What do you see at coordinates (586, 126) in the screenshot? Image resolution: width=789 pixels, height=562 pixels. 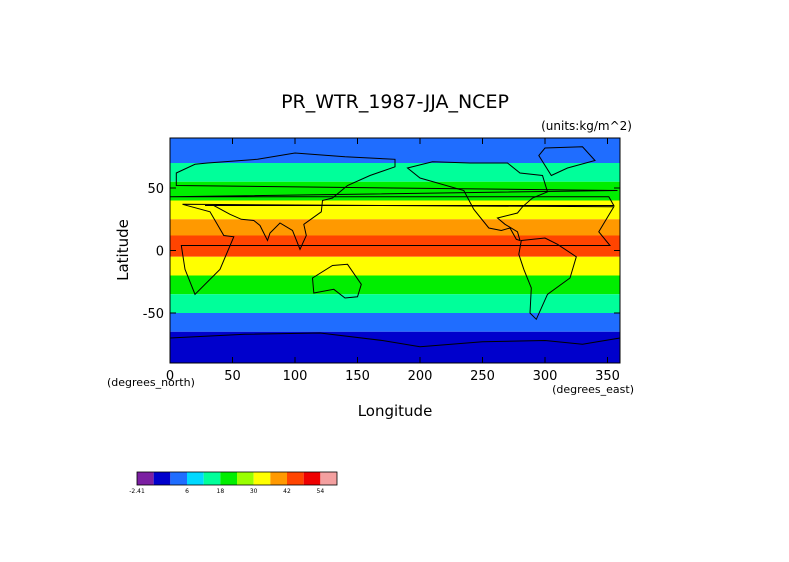 I see `units-label: (units:kg/m^2)` at bounding box center [586, 126].